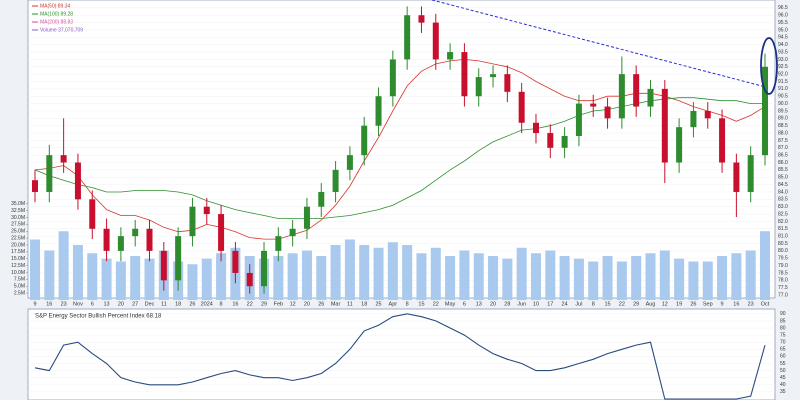  Describe the element at coordinates (393, 304) in the screenshot. I see `x-tick-label: Apr` at that location.